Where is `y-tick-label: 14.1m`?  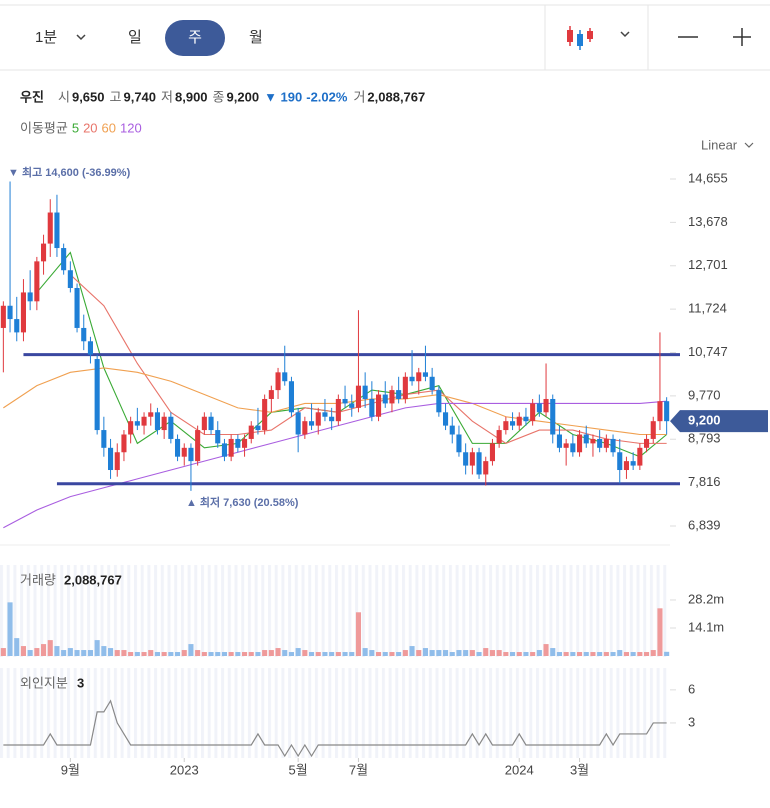
y-tick-label: 14.1m is located at coordinates (706, 626).